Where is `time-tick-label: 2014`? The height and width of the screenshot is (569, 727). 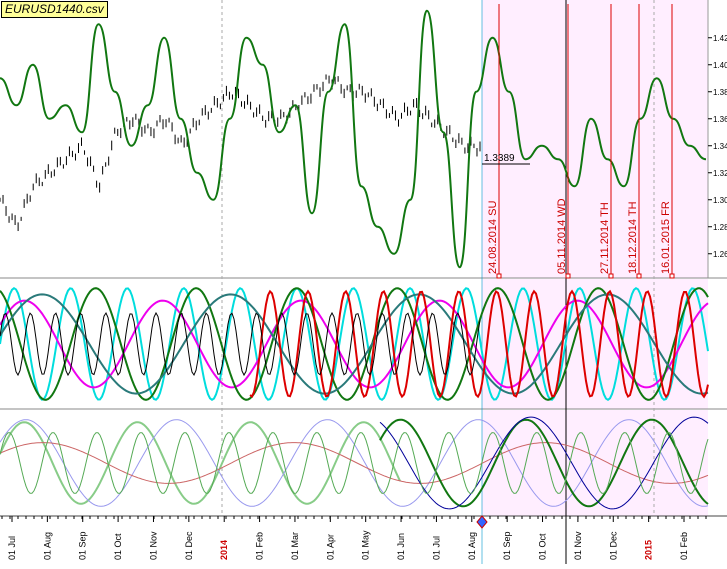 time-tick-label: 2014 is located at coordinates (224, 550).